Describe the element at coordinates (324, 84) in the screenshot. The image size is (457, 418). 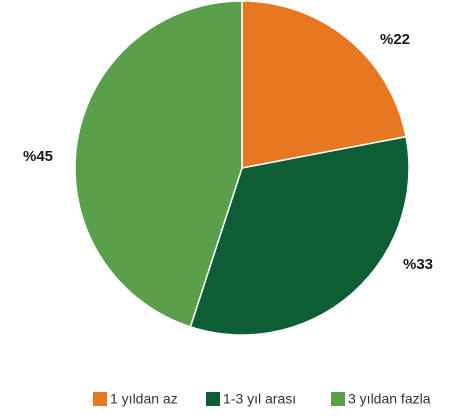
I see `pie-slice` at that location.